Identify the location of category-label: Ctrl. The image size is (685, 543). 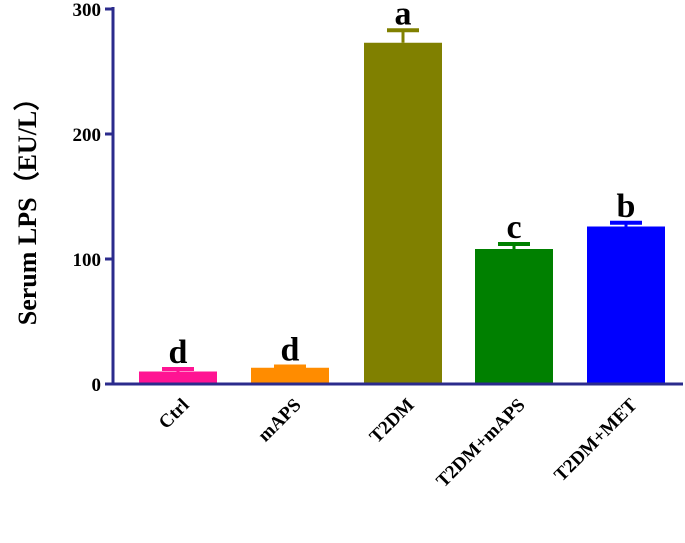
(174, 414).